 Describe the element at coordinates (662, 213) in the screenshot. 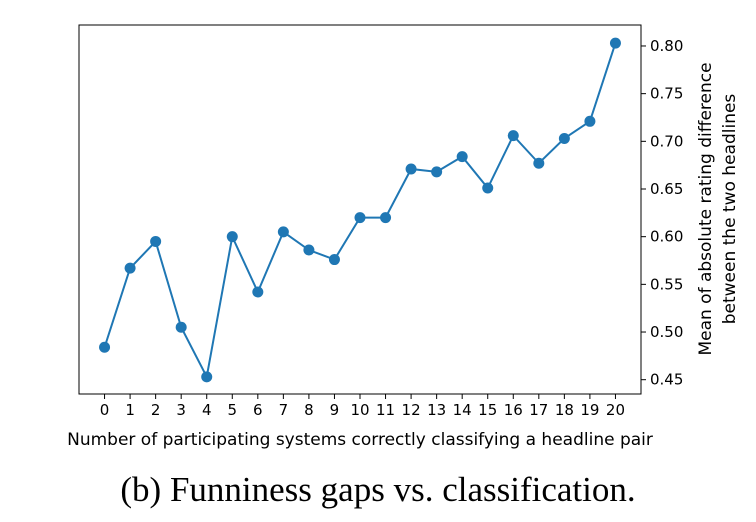

I see `y-axis-ticks: 0.45 0.50 0.55 0.60 0.65 0.70 0.75 0.80` at that location.